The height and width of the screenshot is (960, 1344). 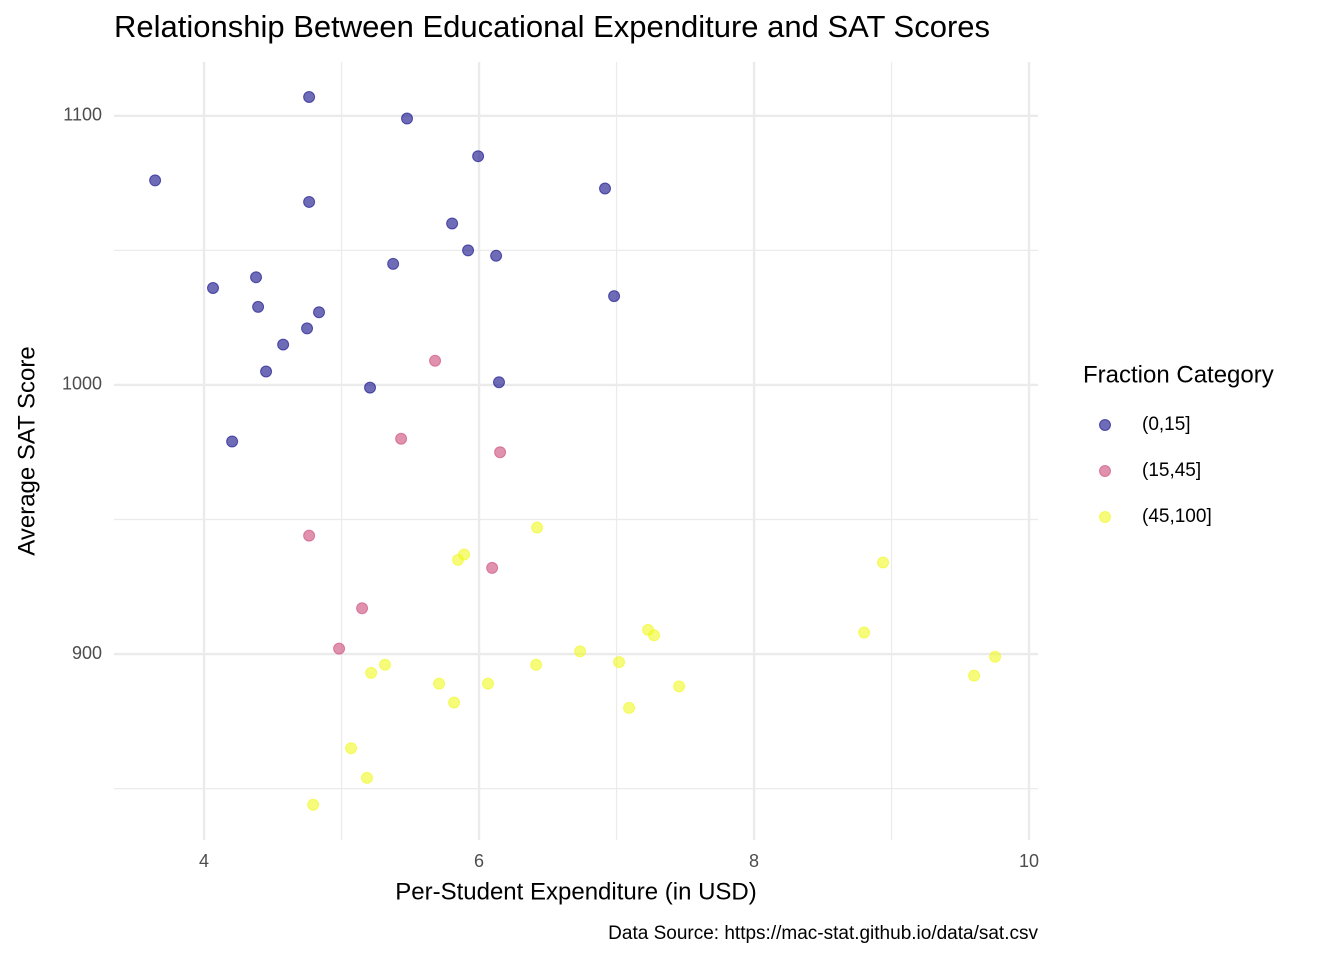 I want to click on y-tick-label: 1000, so click(x=82, y=384).